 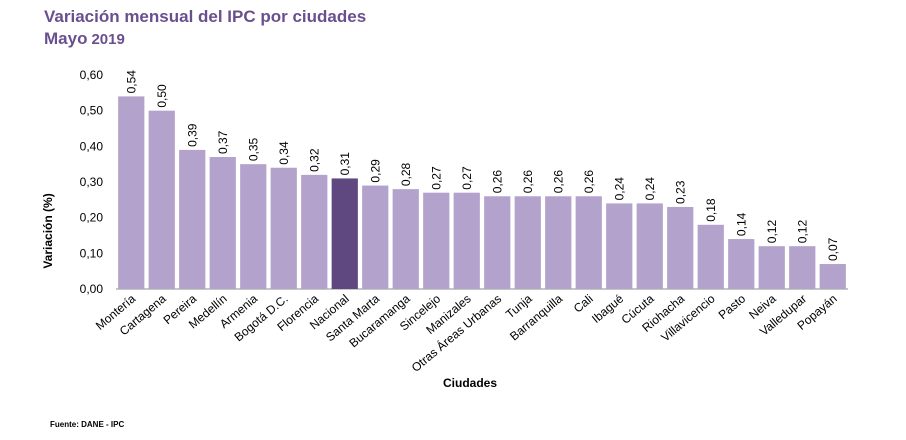 What do you see at coordinates (92, 182) in the screenshot?
I see `y-tick-label: 0,30` at bounding box center [92, 182].